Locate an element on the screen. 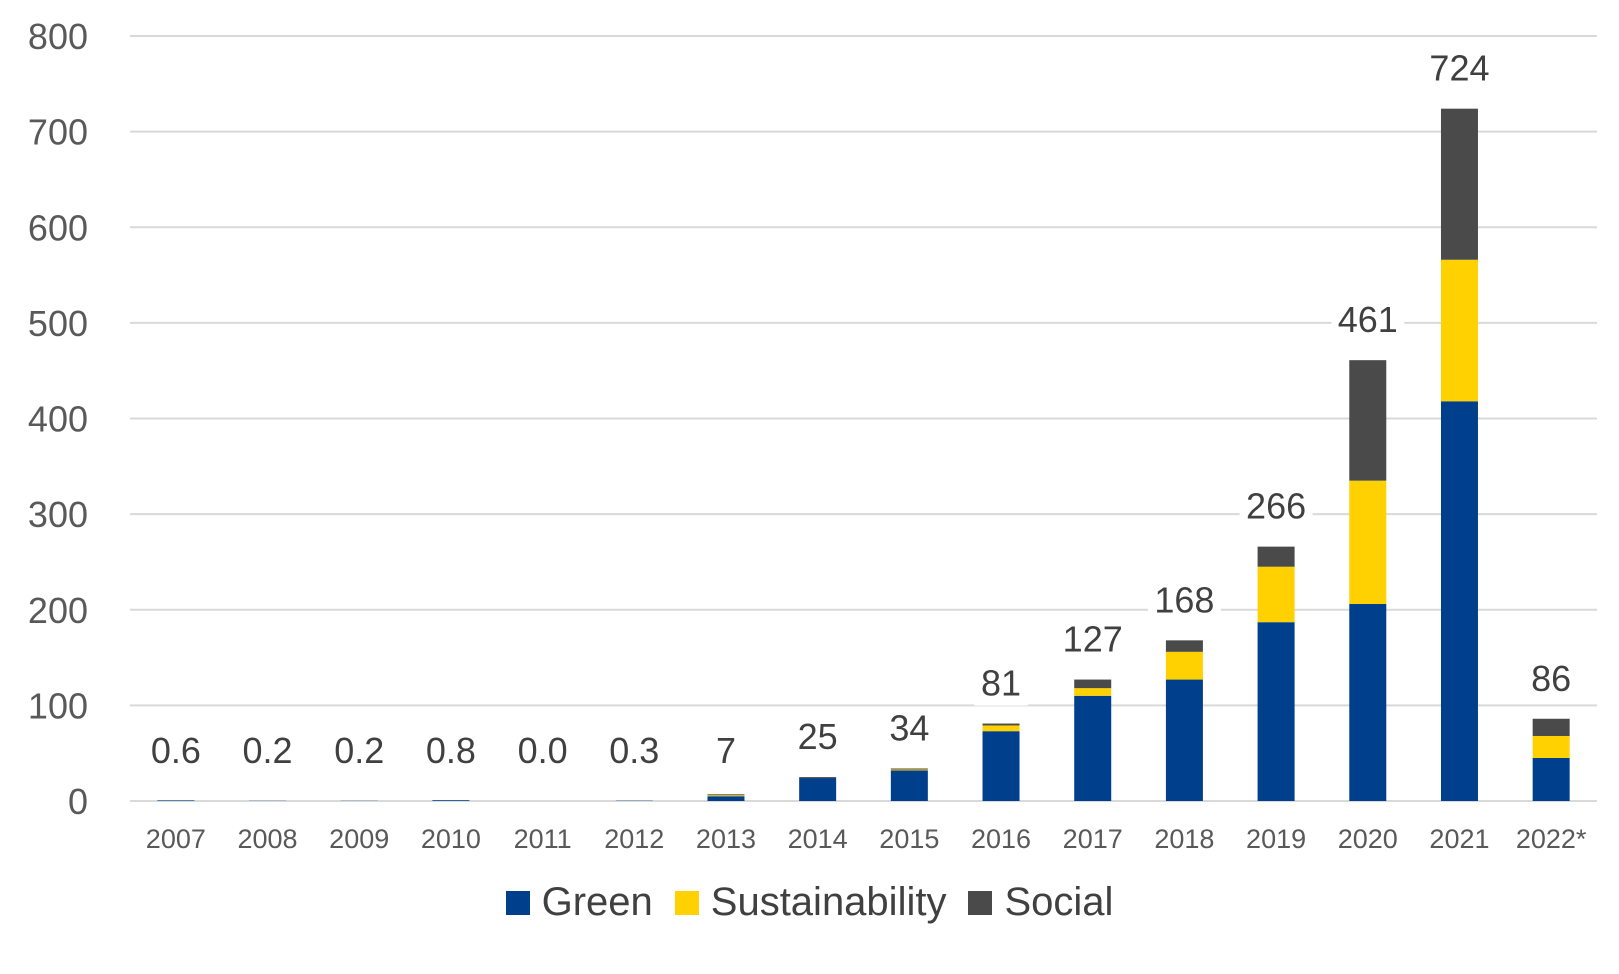 Image resolution: width=1619 pixels, height=974 pixels. legend-item-sustainability: Sustainability is located at coordinates (810, 902).